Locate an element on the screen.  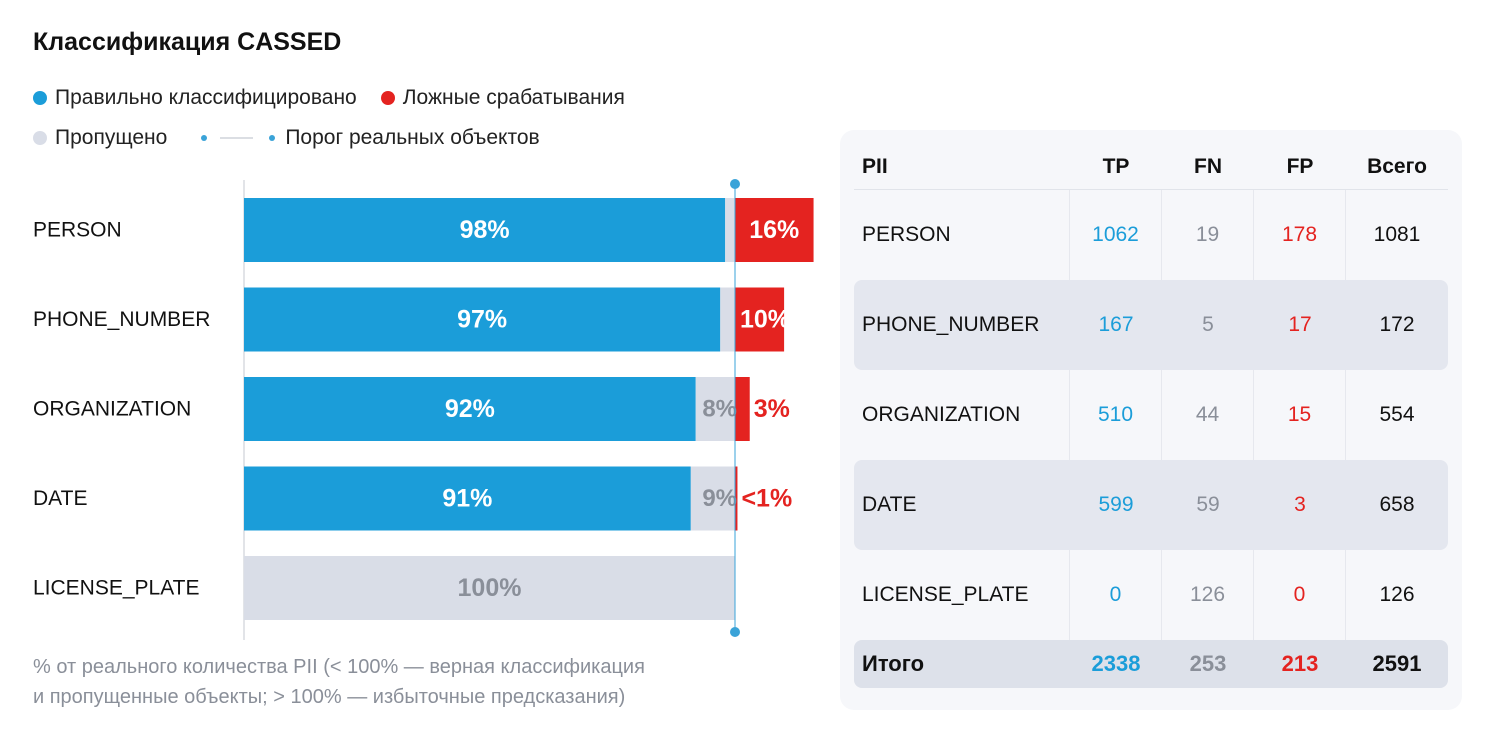
cell-name: ORGANIZATION is located at coordinates (962, 415).